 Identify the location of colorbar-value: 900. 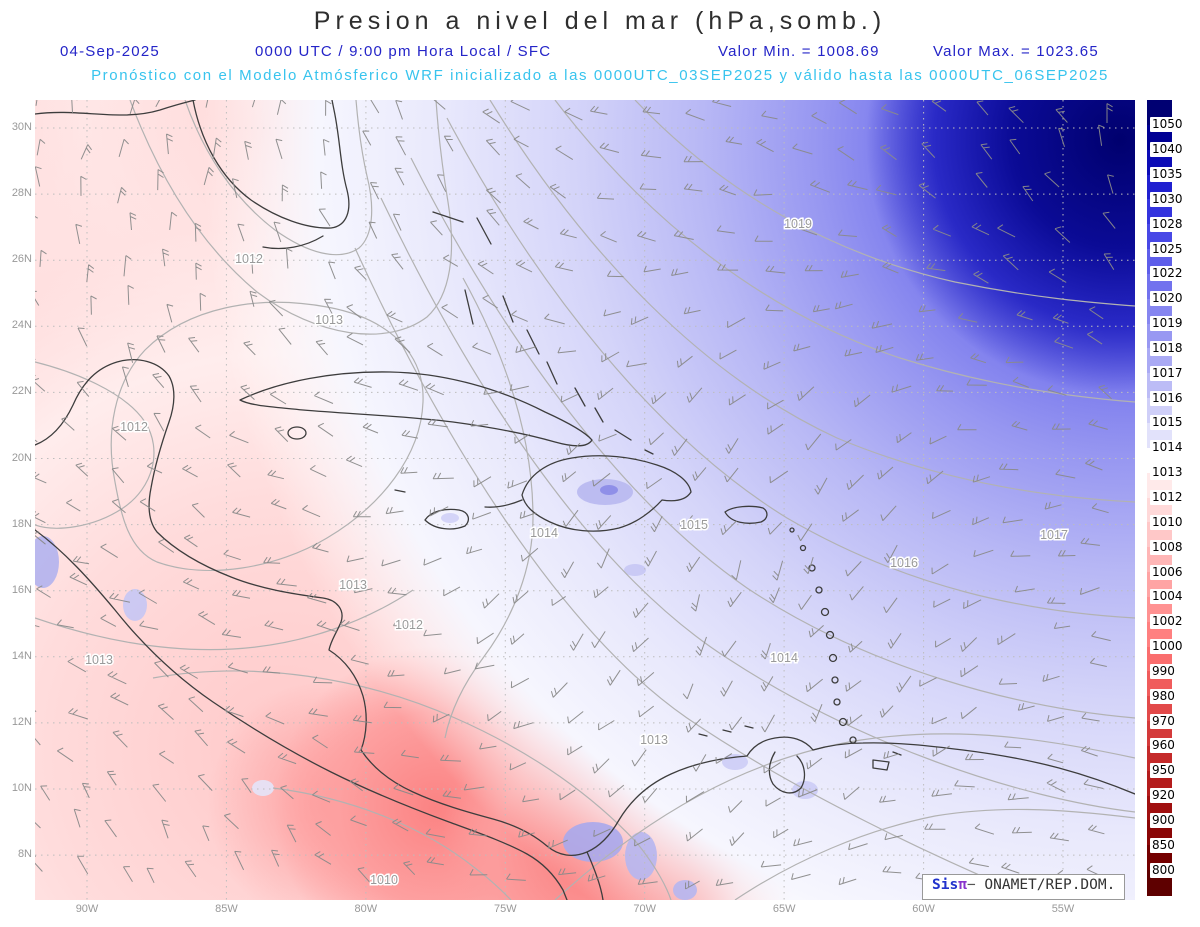
(1163, 820).